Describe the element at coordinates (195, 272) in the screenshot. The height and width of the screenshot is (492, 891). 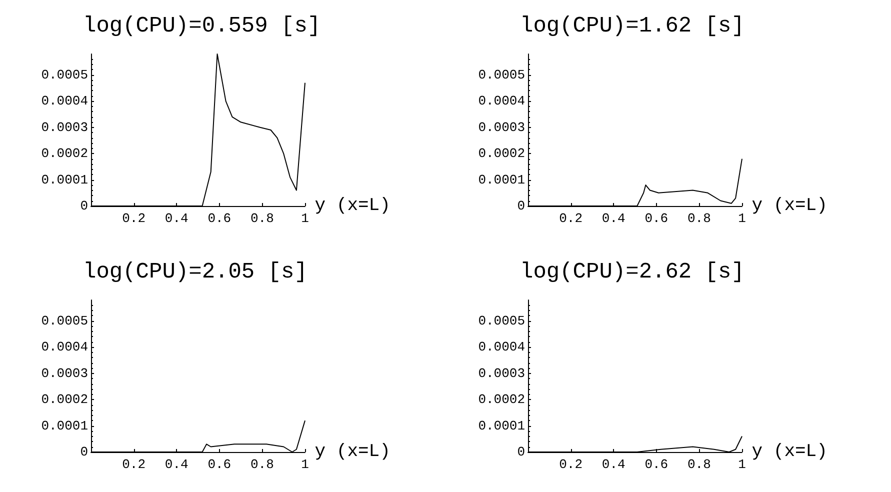
I see `chart-title: log(CPU)=2.05 [s]` at that location.